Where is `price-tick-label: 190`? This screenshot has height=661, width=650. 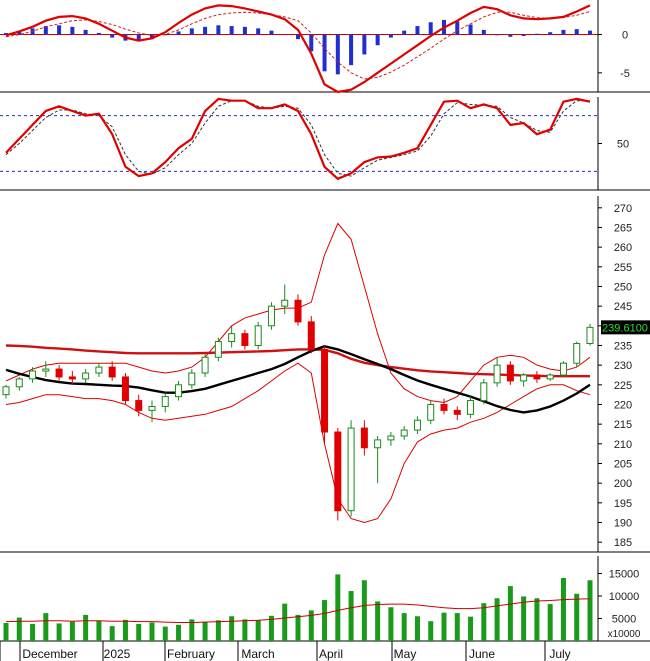 price-tick-label: 190 is located at coordinates (623, 523).